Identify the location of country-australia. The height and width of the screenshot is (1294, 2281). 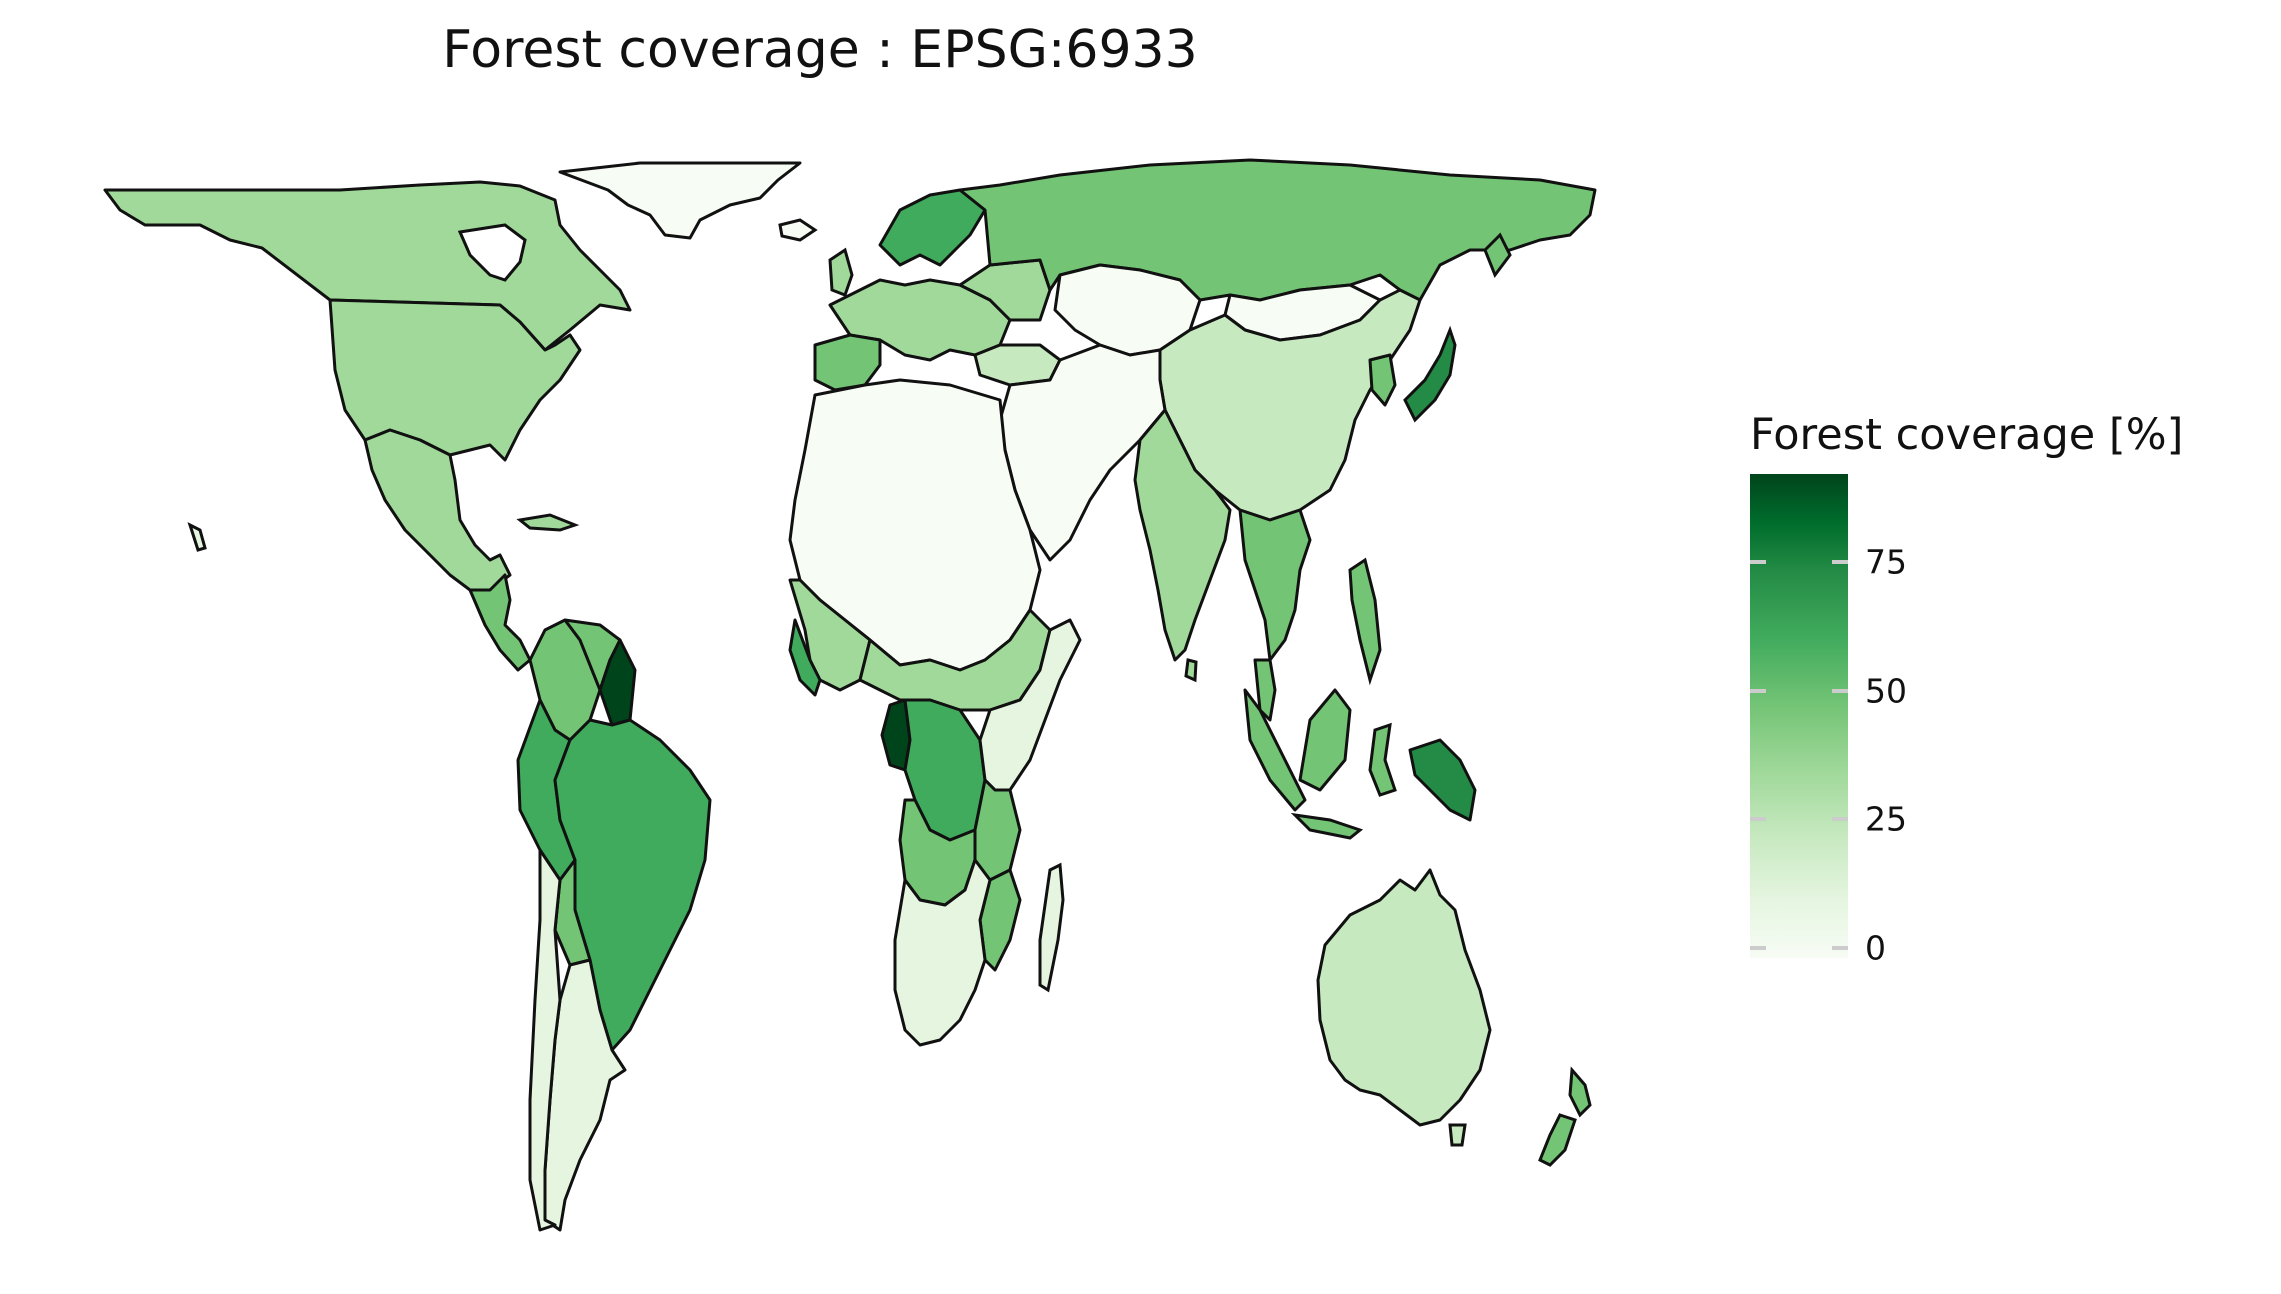
(1404, 997).